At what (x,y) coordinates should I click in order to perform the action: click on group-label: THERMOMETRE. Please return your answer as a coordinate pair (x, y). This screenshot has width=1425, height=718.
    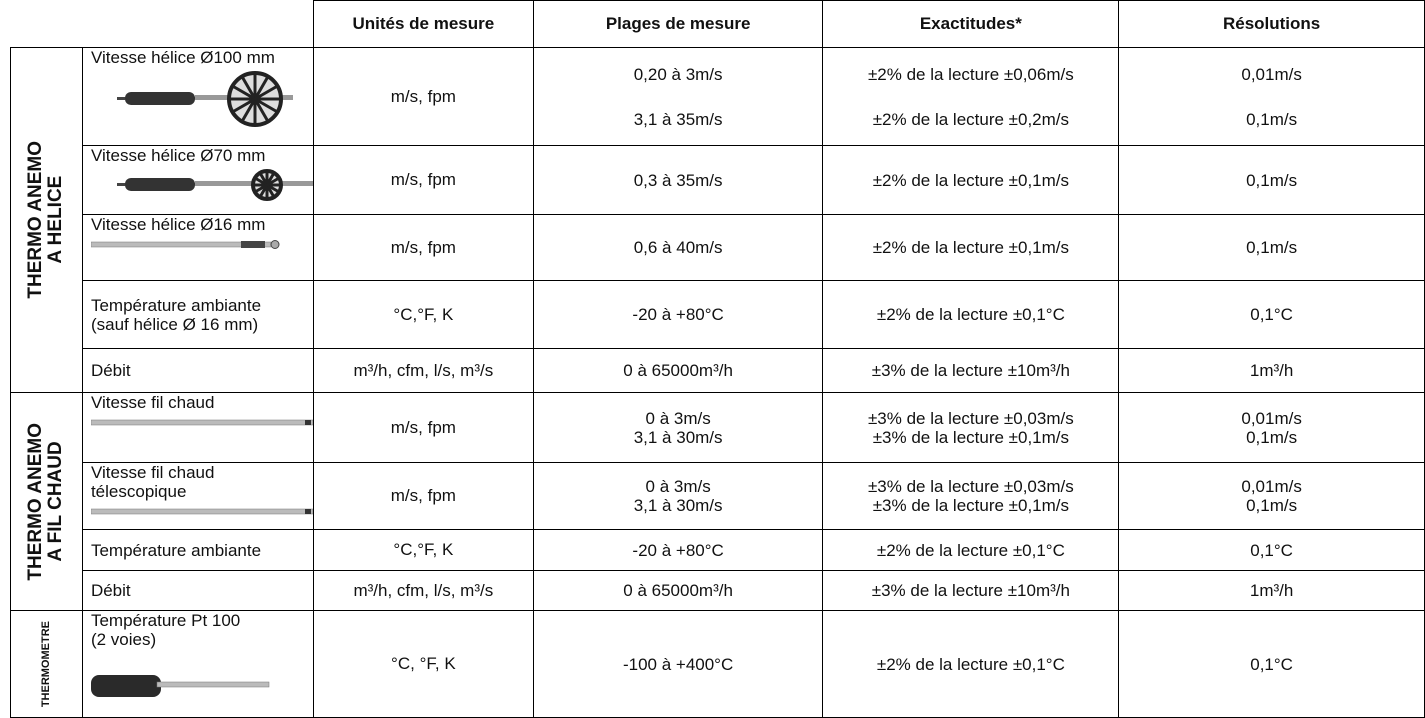
    Looking at the image, I should click on (46, 664).